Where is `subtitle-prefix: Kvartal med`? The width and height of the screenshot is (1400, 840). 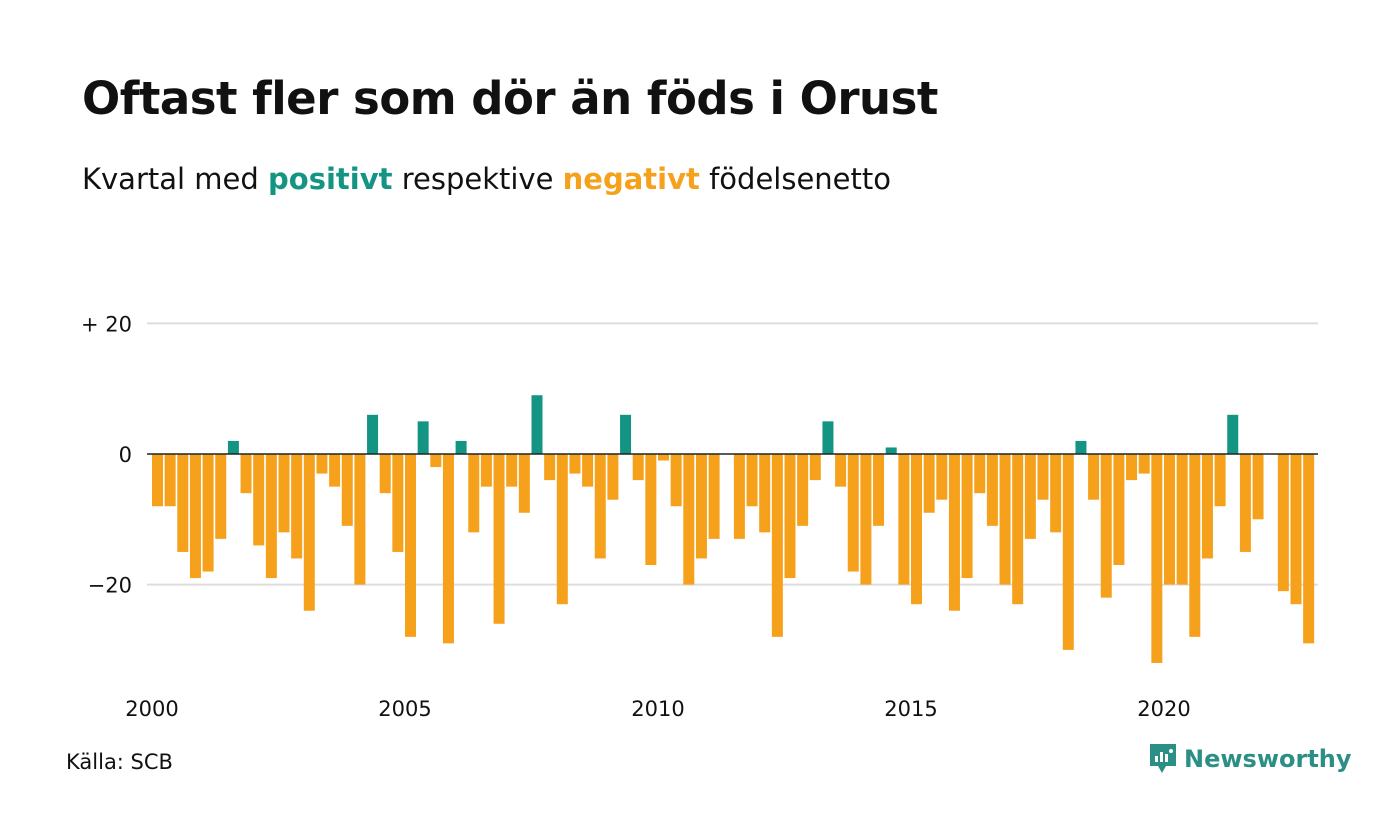
subtitle-prefix: Kvartal med is located at coordinates (170, 179).